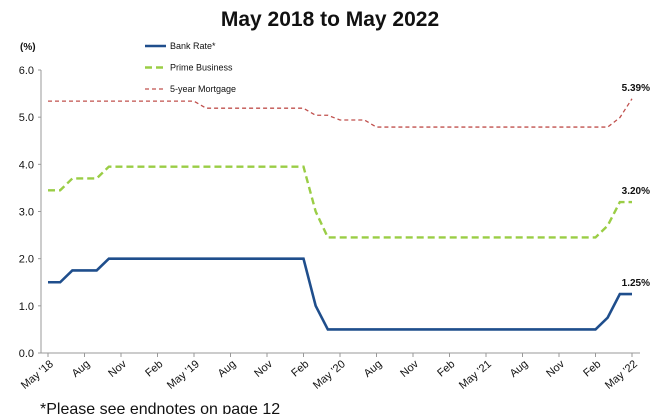 Image resolution: width=660 pixels, height=414 pixels. What do you see at coordinates (340, 113) in the screenshot?
I see `series-line` at bounding box center [340, 113].